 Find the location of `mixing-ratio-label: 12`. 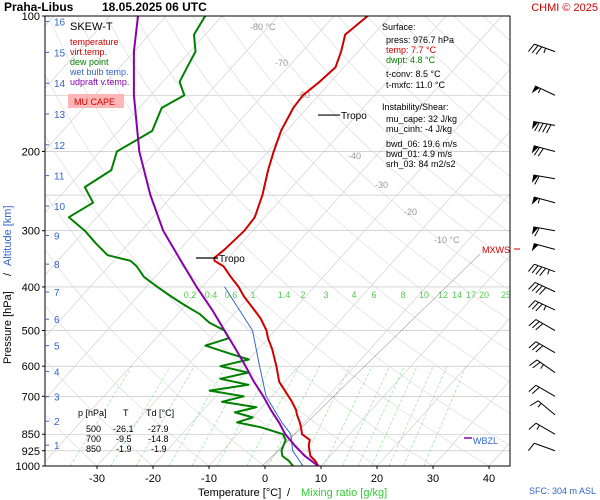

mixing-ratio-label: 12 is located at coordinates (443, 295).